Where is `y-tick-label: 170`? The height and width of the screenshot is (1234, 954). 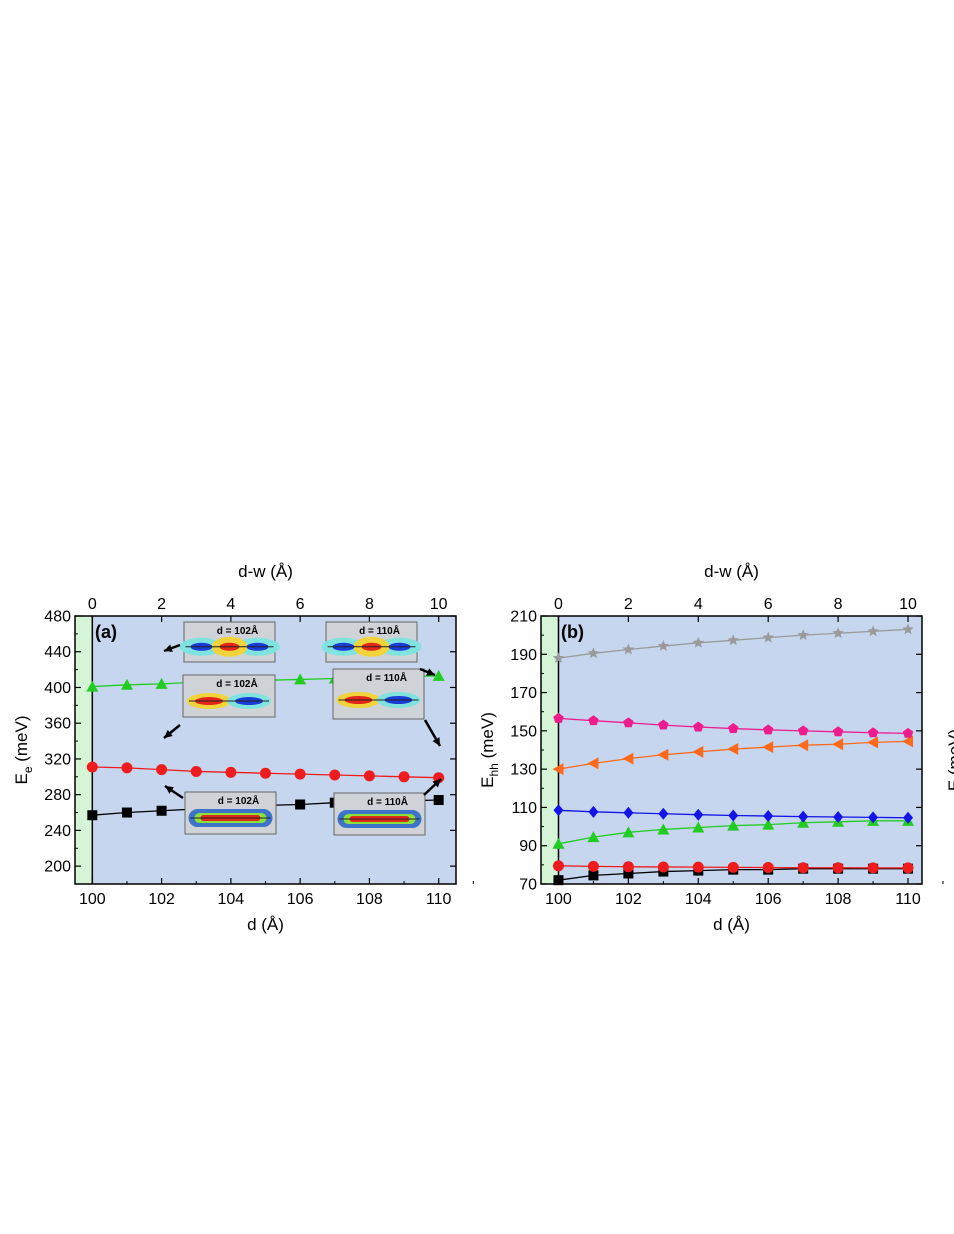
y-tick-label: 170 is located at coordinates (523, 693).